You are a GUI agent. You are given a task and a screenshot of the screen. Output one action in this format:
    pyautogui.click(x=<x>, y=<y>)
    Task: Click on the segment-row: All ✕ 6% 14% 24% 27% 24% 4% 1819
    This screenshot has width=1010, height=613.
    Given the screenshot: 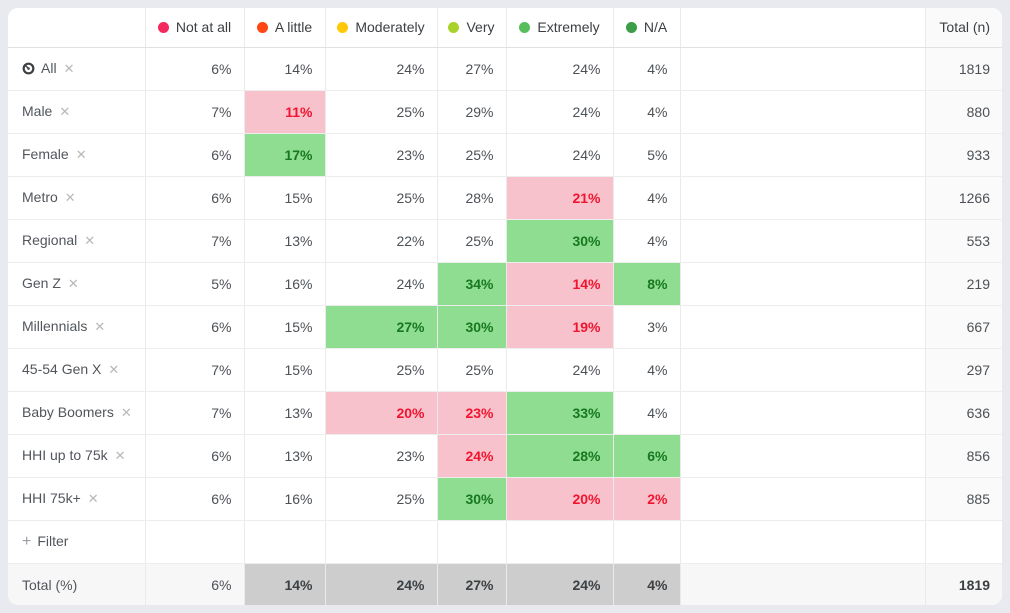 What is the action you would take?
    pyautogui.click(x=505, y=69)
    